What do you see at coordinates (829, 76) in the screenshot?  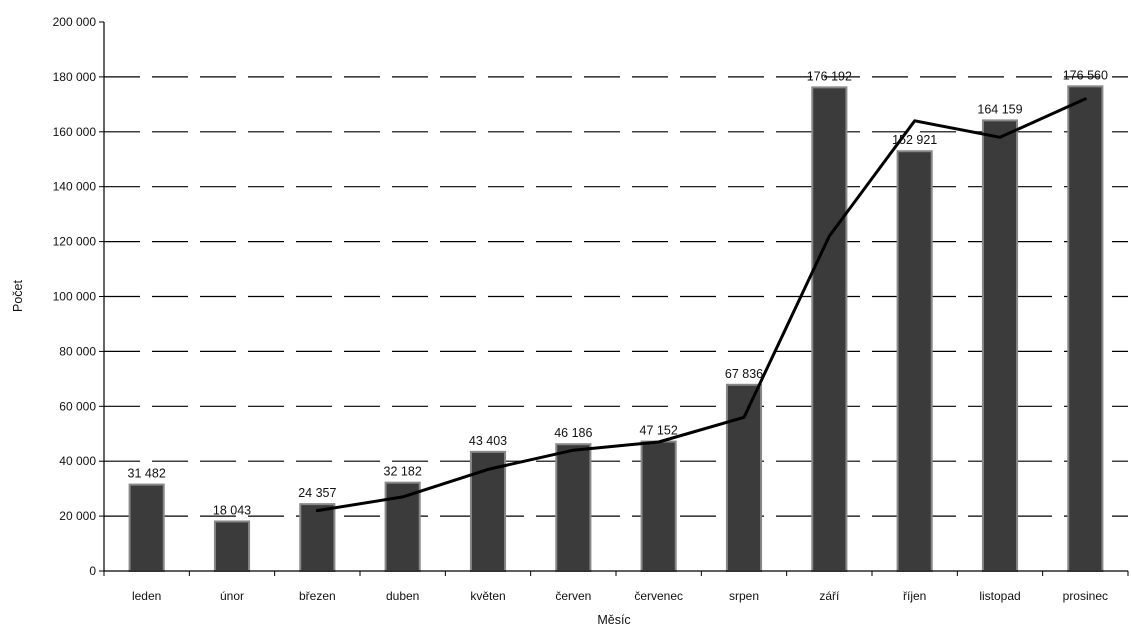 I see `data-label: 176 192` at bounding box center [829, 76].